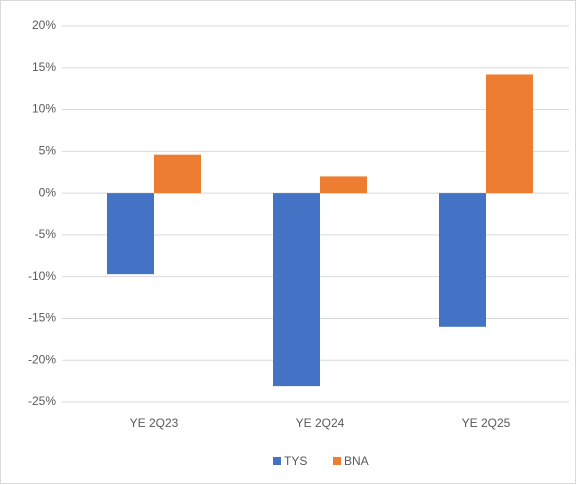 The image size is (583, 485). I want to click on x-tick-label: YE 2Q23, so click(154, 423).